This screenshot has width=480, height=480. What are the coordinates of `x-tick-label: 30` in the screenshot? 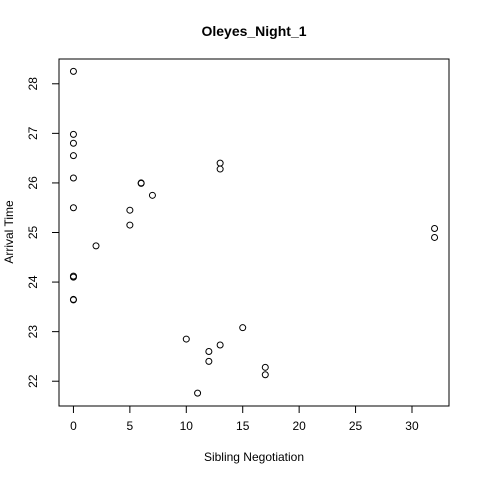 It's located at (412, 426).